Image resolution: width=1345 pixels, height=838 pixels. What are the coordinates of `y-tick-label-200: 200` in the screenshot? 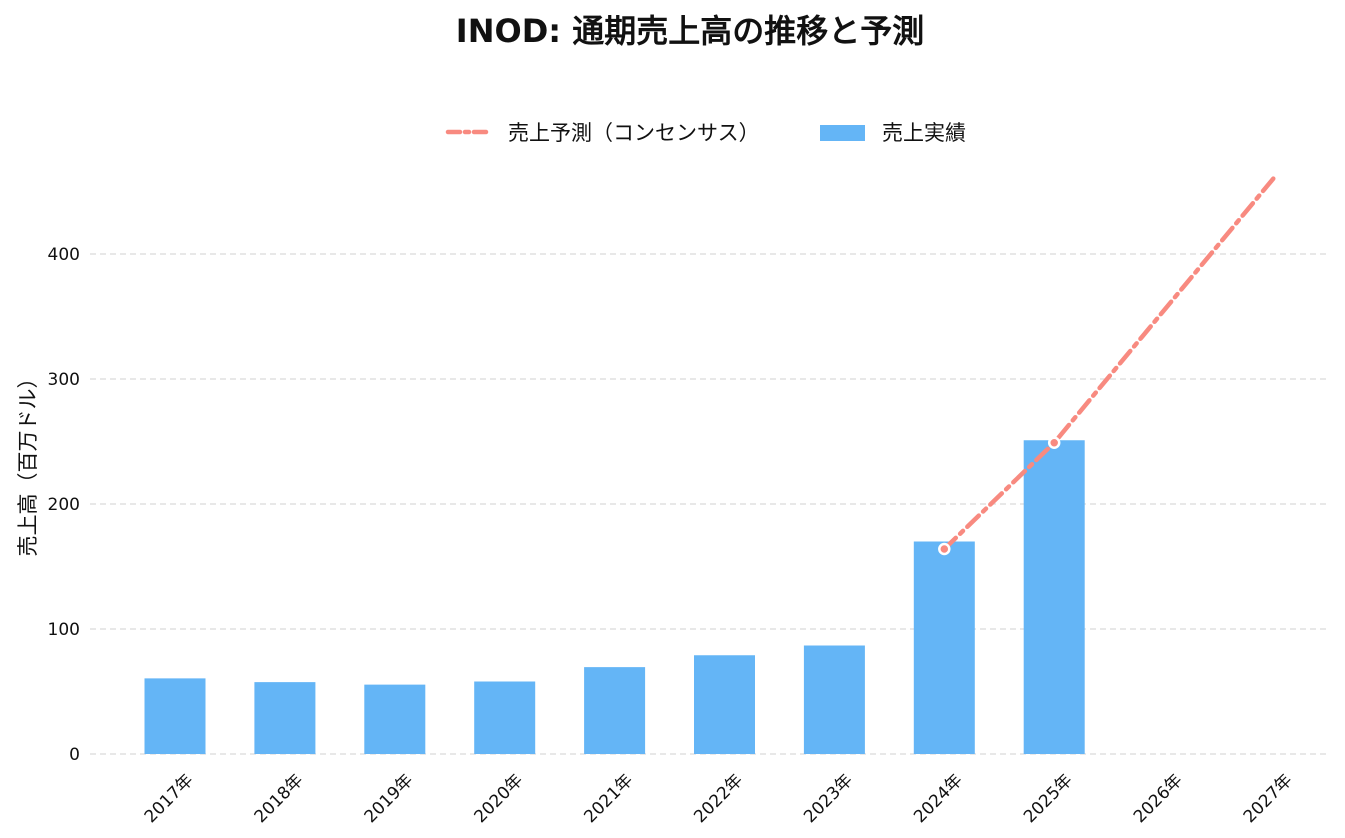 It's located at (64, 505).